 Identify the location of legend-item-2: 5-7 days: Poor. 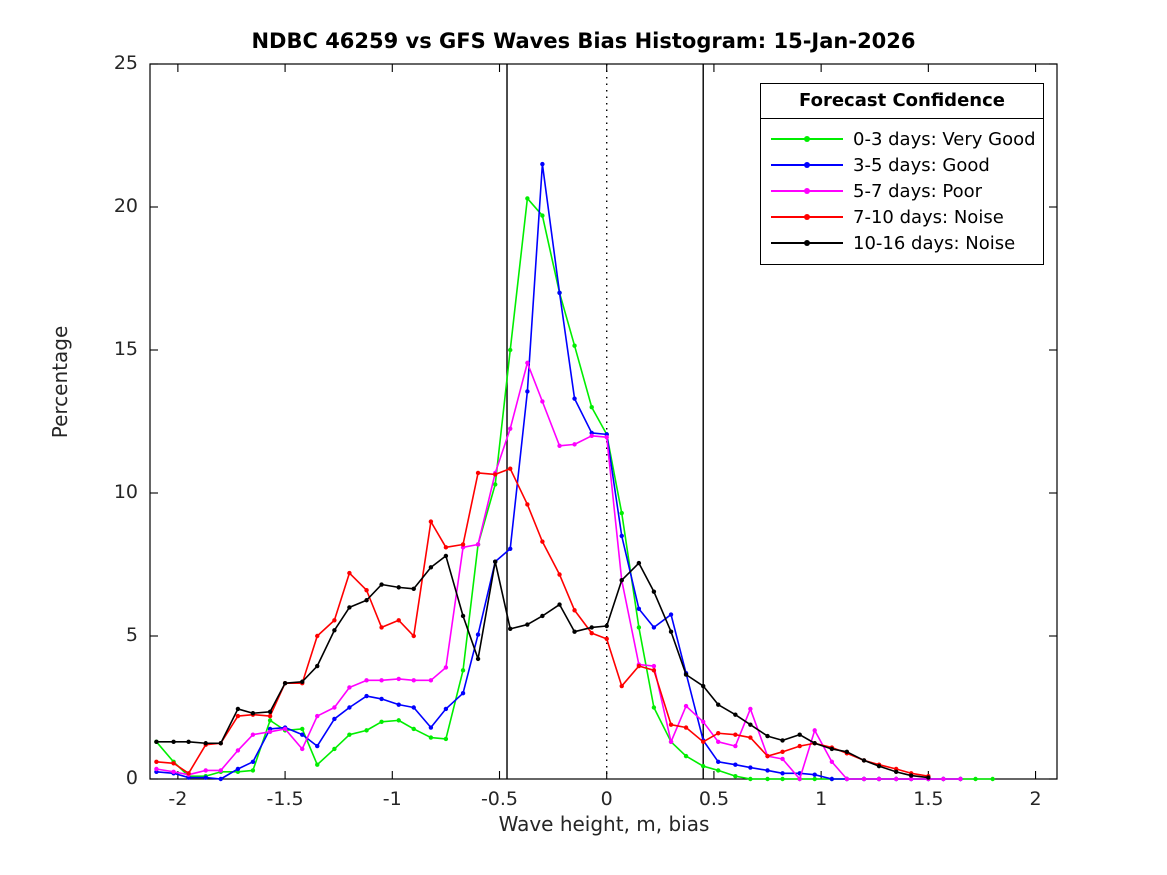
(902, 191).